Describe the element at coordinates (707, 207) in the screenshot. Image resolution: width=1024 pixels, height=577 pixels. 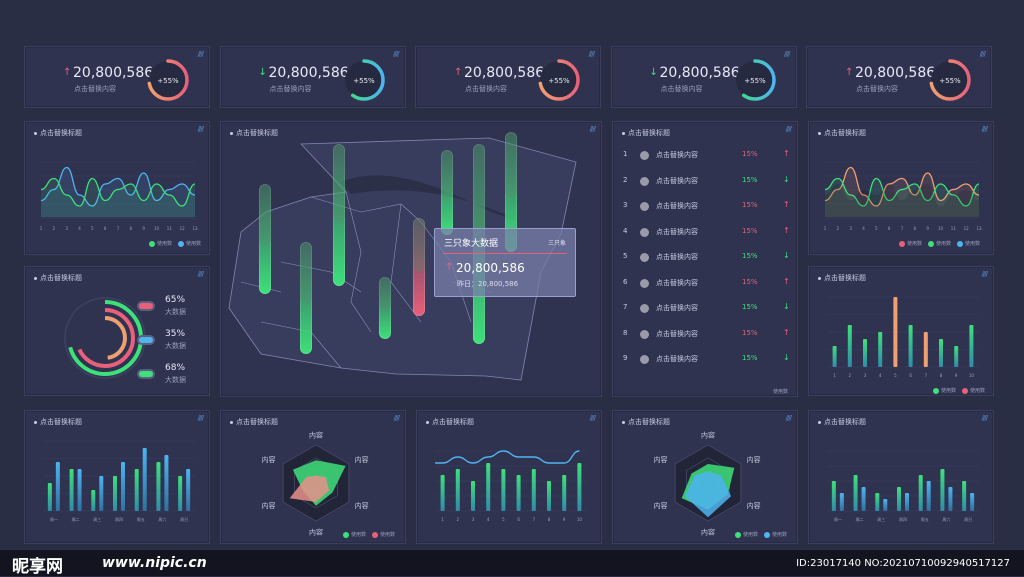
I see `ranking-row: 3 点击替换内容 15% ↑` at that location.